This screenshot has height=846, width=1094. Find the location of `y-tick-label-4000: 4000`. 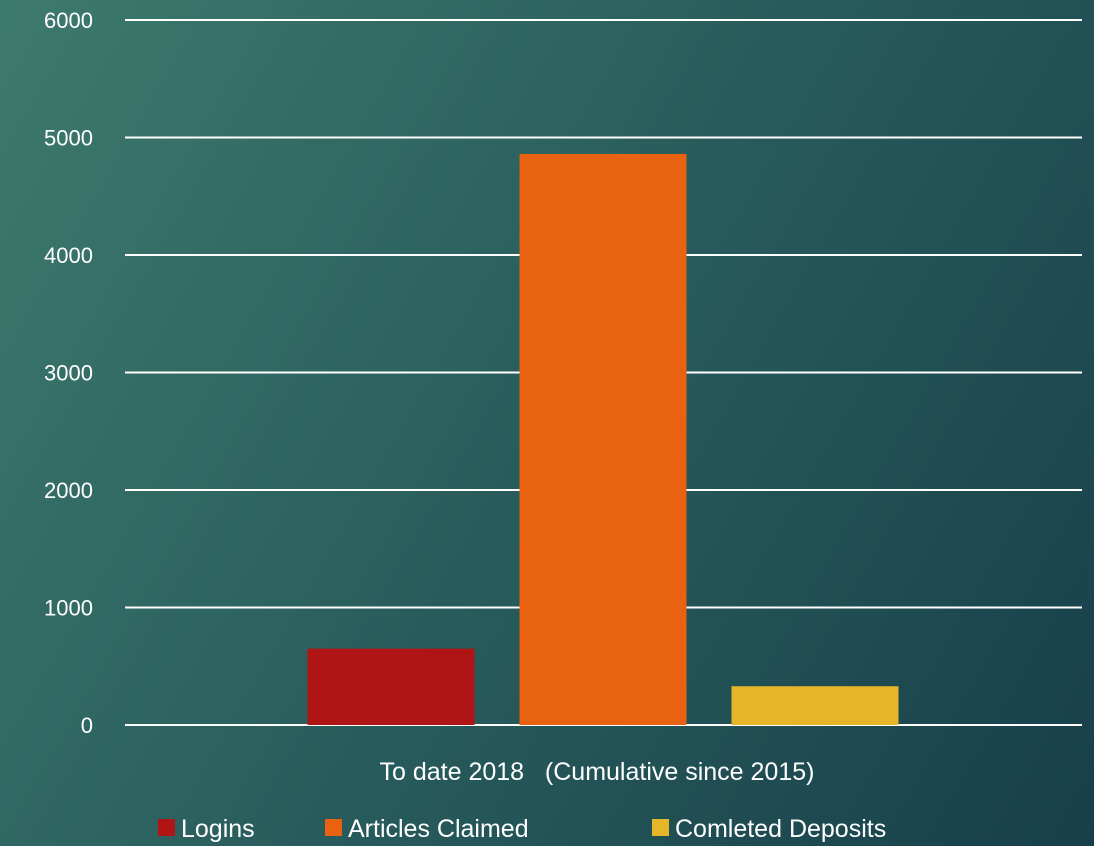

y-tick-label-4000: 4000 is located at coordinates (68, 255).